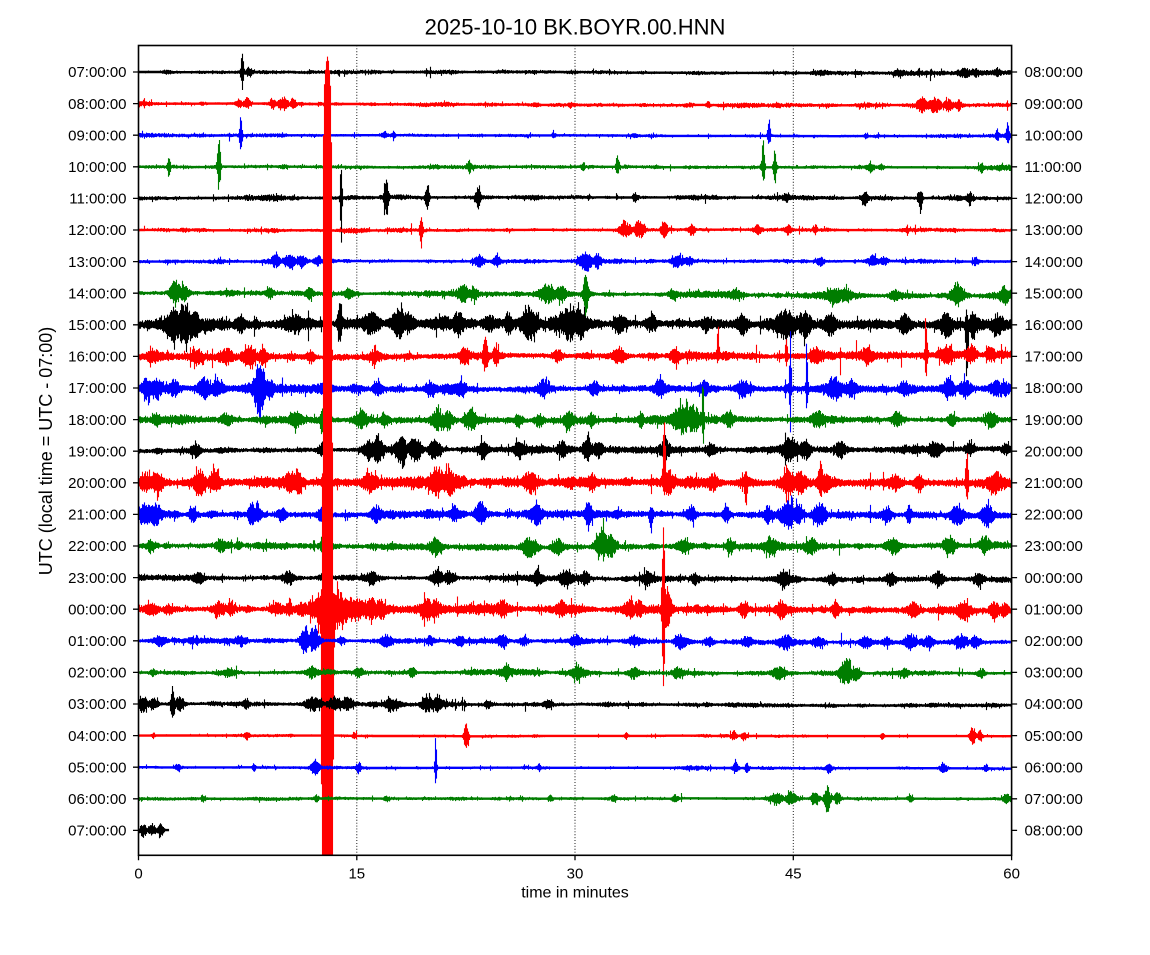 Image resolution: width=1150 pixels, height=955 pixels. Describe the element at coordinates (793, 874) in the screenshot. I see `svg-text: 45` at that location.